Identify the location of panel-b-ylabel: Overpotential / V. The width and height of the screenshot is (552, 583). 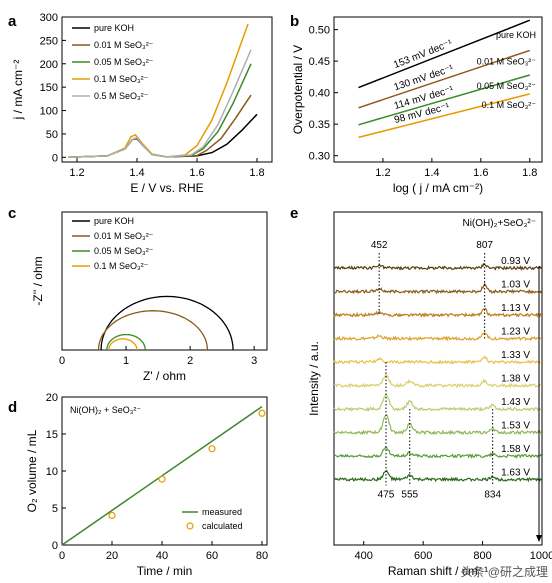
(298, 89).